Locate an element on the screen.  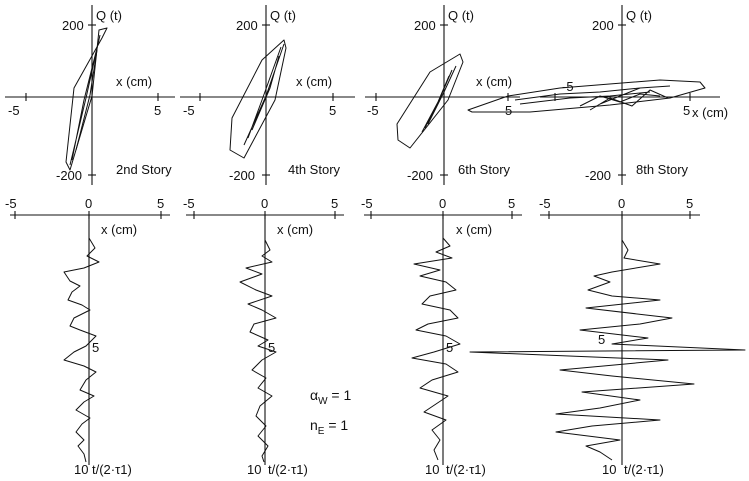
hysteresis-panel-2nd: Q (t) 200 -200 x (cm) -5 5 2nd Story is located at coordinates (90, 95).